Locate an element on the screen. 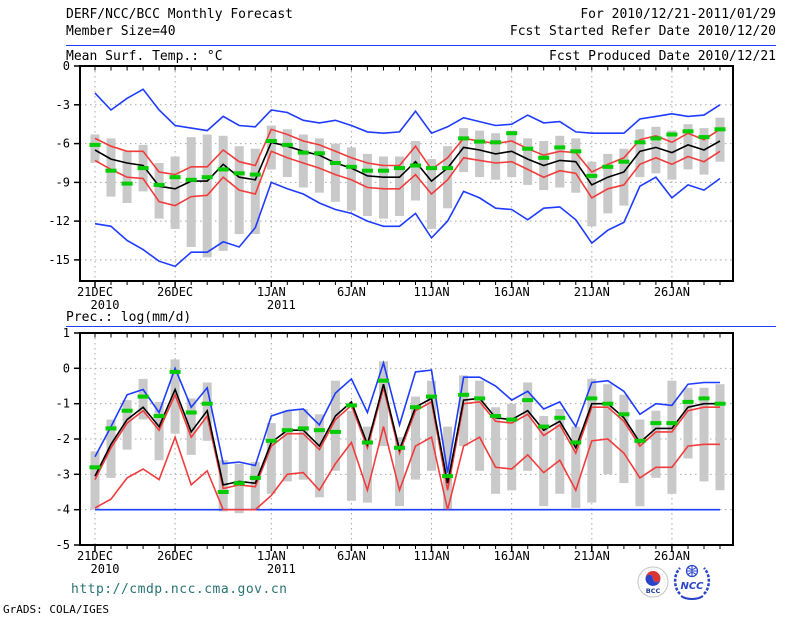 Image resolution: width=800 pixels, height=618 pixels. temp-spread-lower-line is located at coordinates (407, 178).